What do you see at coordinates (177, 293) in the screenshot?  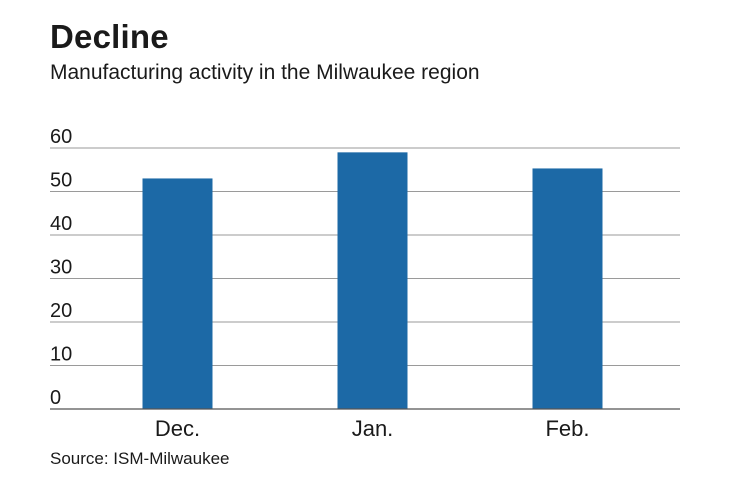 I see `bar-dec` at bounding box center [177, 293].